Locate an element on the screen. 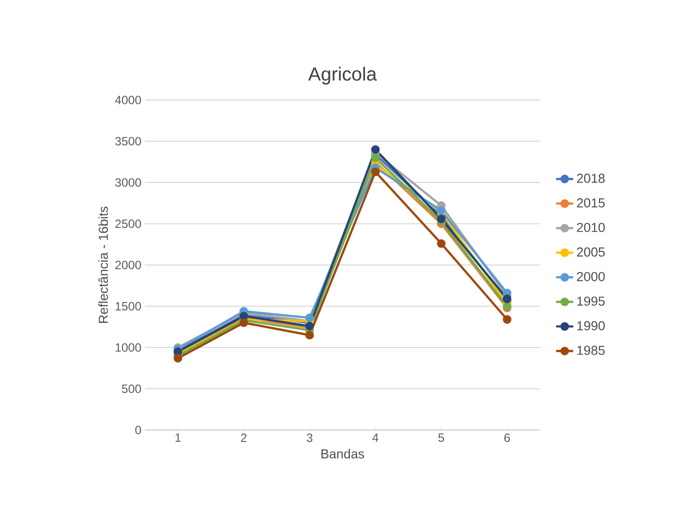 The height and width of the screenshot is (530, 684). y-tick-label: 3000 is located at coordinates (128, 182).